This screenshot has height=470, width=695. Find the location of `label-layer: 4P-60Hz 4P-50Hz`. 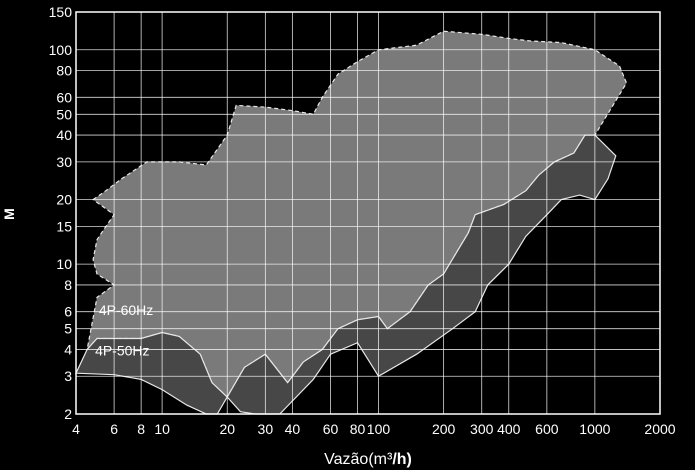

label-layer: 4P-60Hz 4P-50Hz is located at coordinates (124, 330).